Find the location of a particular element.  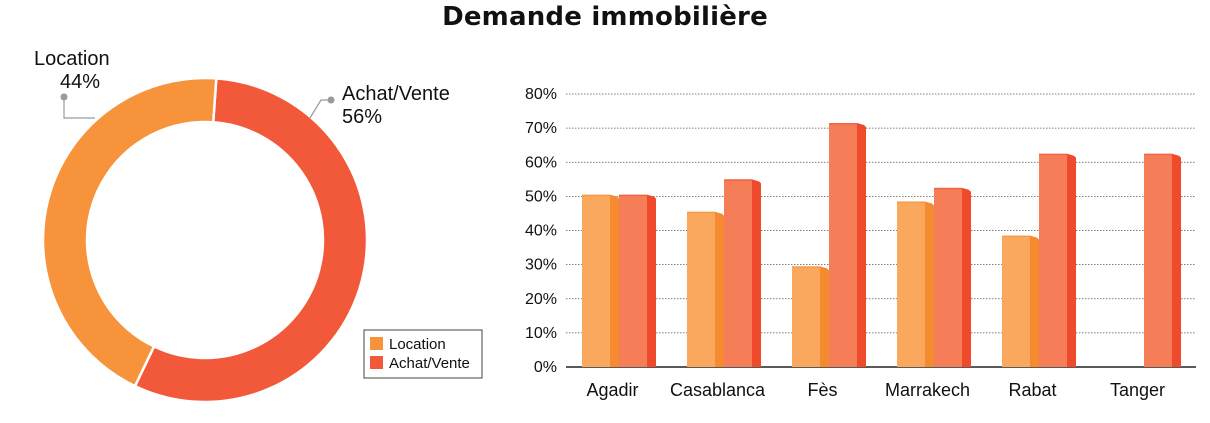

legend-swatch-achat-vente is located at coordinates (376, 362).